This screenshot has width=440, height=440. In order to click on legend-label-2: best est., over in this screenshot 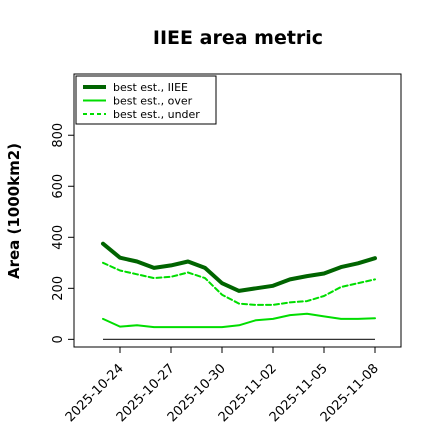, I will do `click(153, 101)`.